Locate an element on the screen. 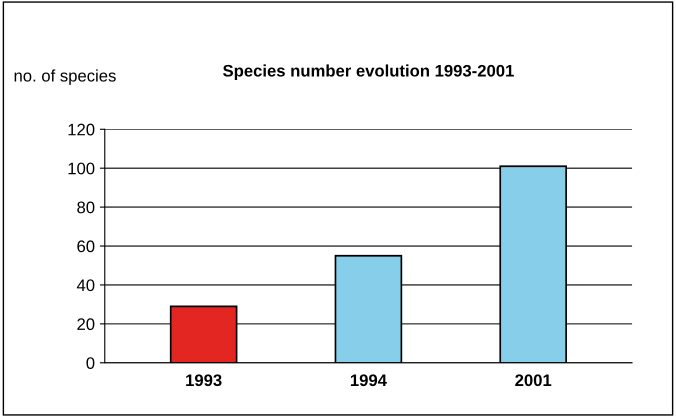 The width and height of the screenshot is (676, 417). x-tick-label: 1993 is located at coordinates (204, 380).